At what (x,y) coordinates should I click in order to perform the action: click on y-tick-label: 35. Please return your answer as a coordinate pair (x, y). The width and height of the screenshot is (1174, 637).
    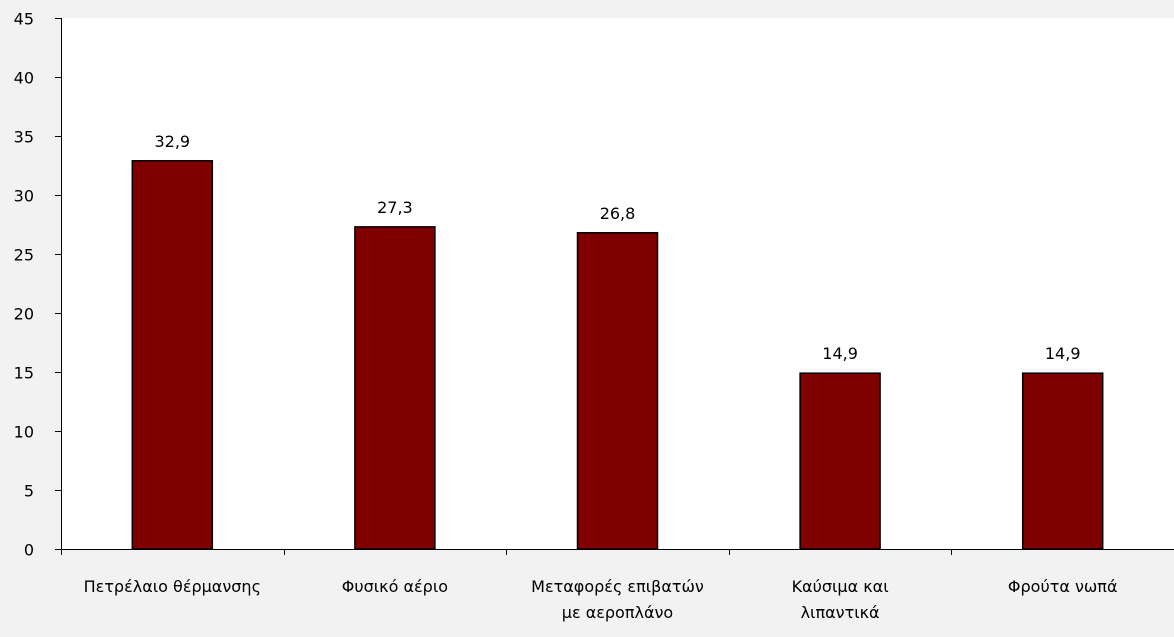
    Looking at the image, I should click on (24, 137).